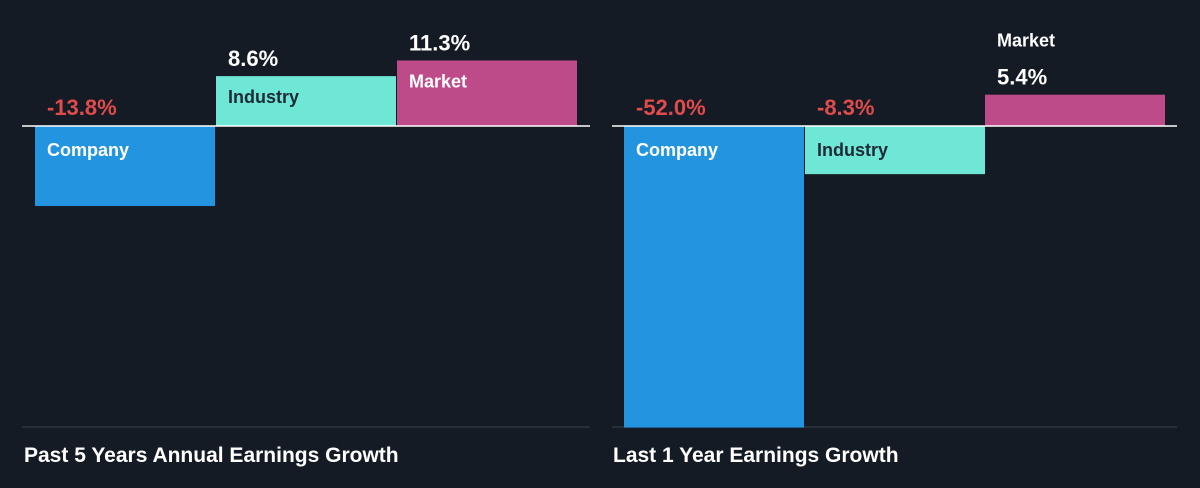 This screenshot has height=488, width=1200. What do you see at coordinates (677, 150) in the screenshot?
I see `category-label-company-1-year: Company` at bounding box center [677, 150].